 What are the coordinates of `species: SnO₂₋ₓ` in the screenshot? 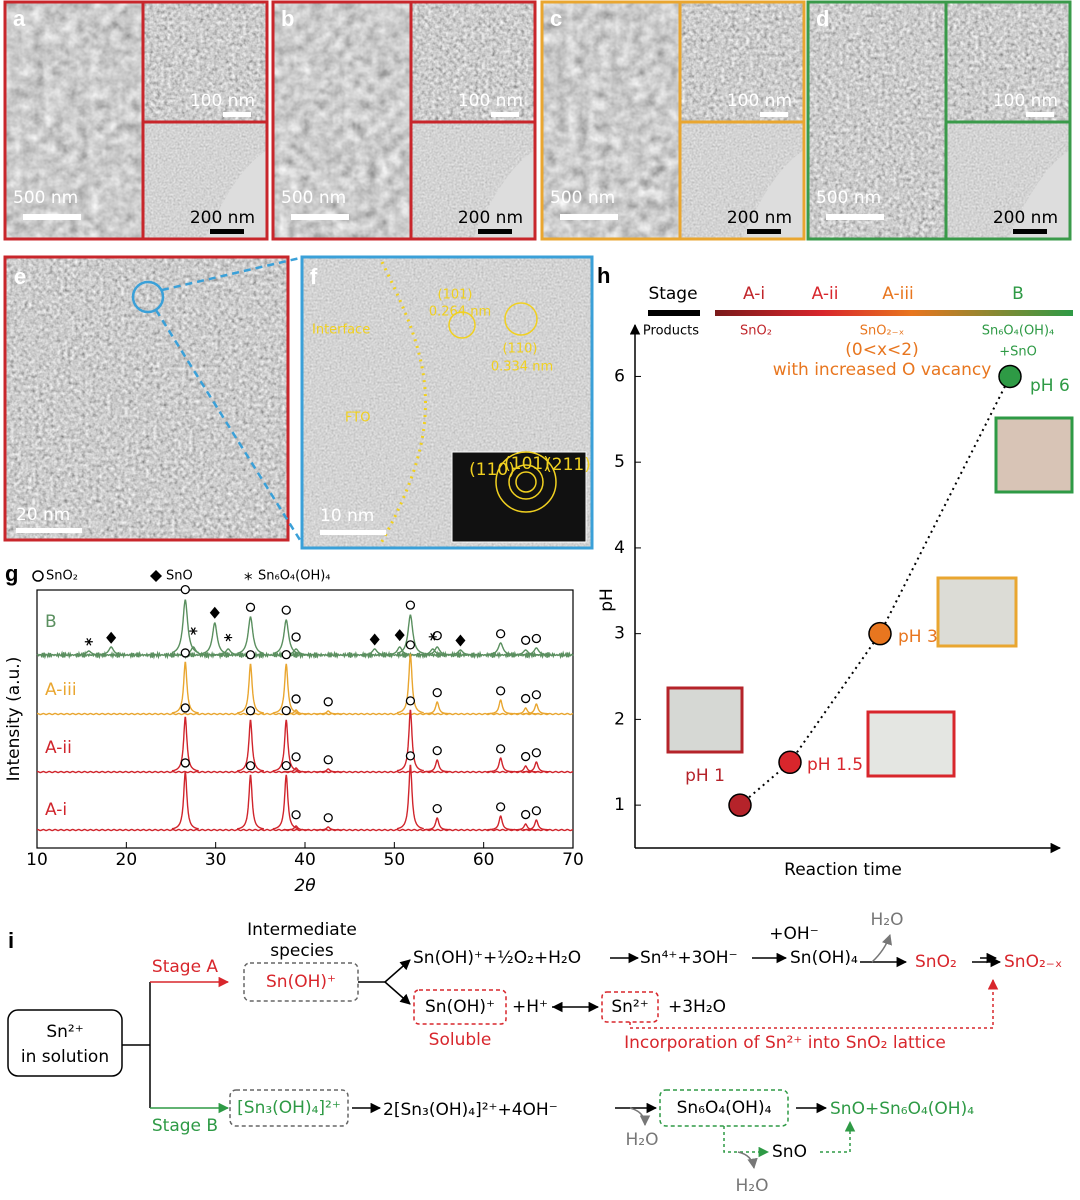 It's located at (1033, 962).